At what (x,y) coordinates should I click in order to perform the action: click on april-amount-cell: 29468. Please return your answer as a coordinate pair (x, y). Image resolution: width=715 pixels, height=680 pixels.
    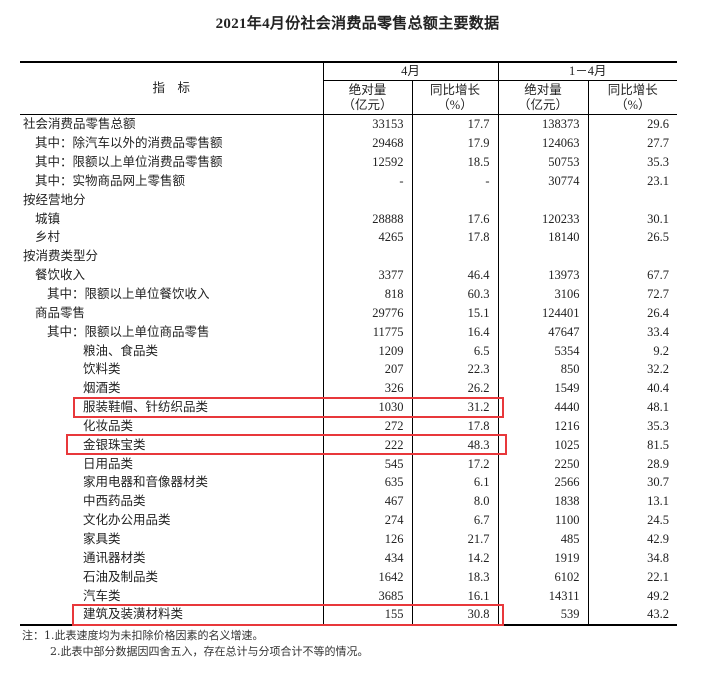
    Looking at the image, I should click on (367, 143).